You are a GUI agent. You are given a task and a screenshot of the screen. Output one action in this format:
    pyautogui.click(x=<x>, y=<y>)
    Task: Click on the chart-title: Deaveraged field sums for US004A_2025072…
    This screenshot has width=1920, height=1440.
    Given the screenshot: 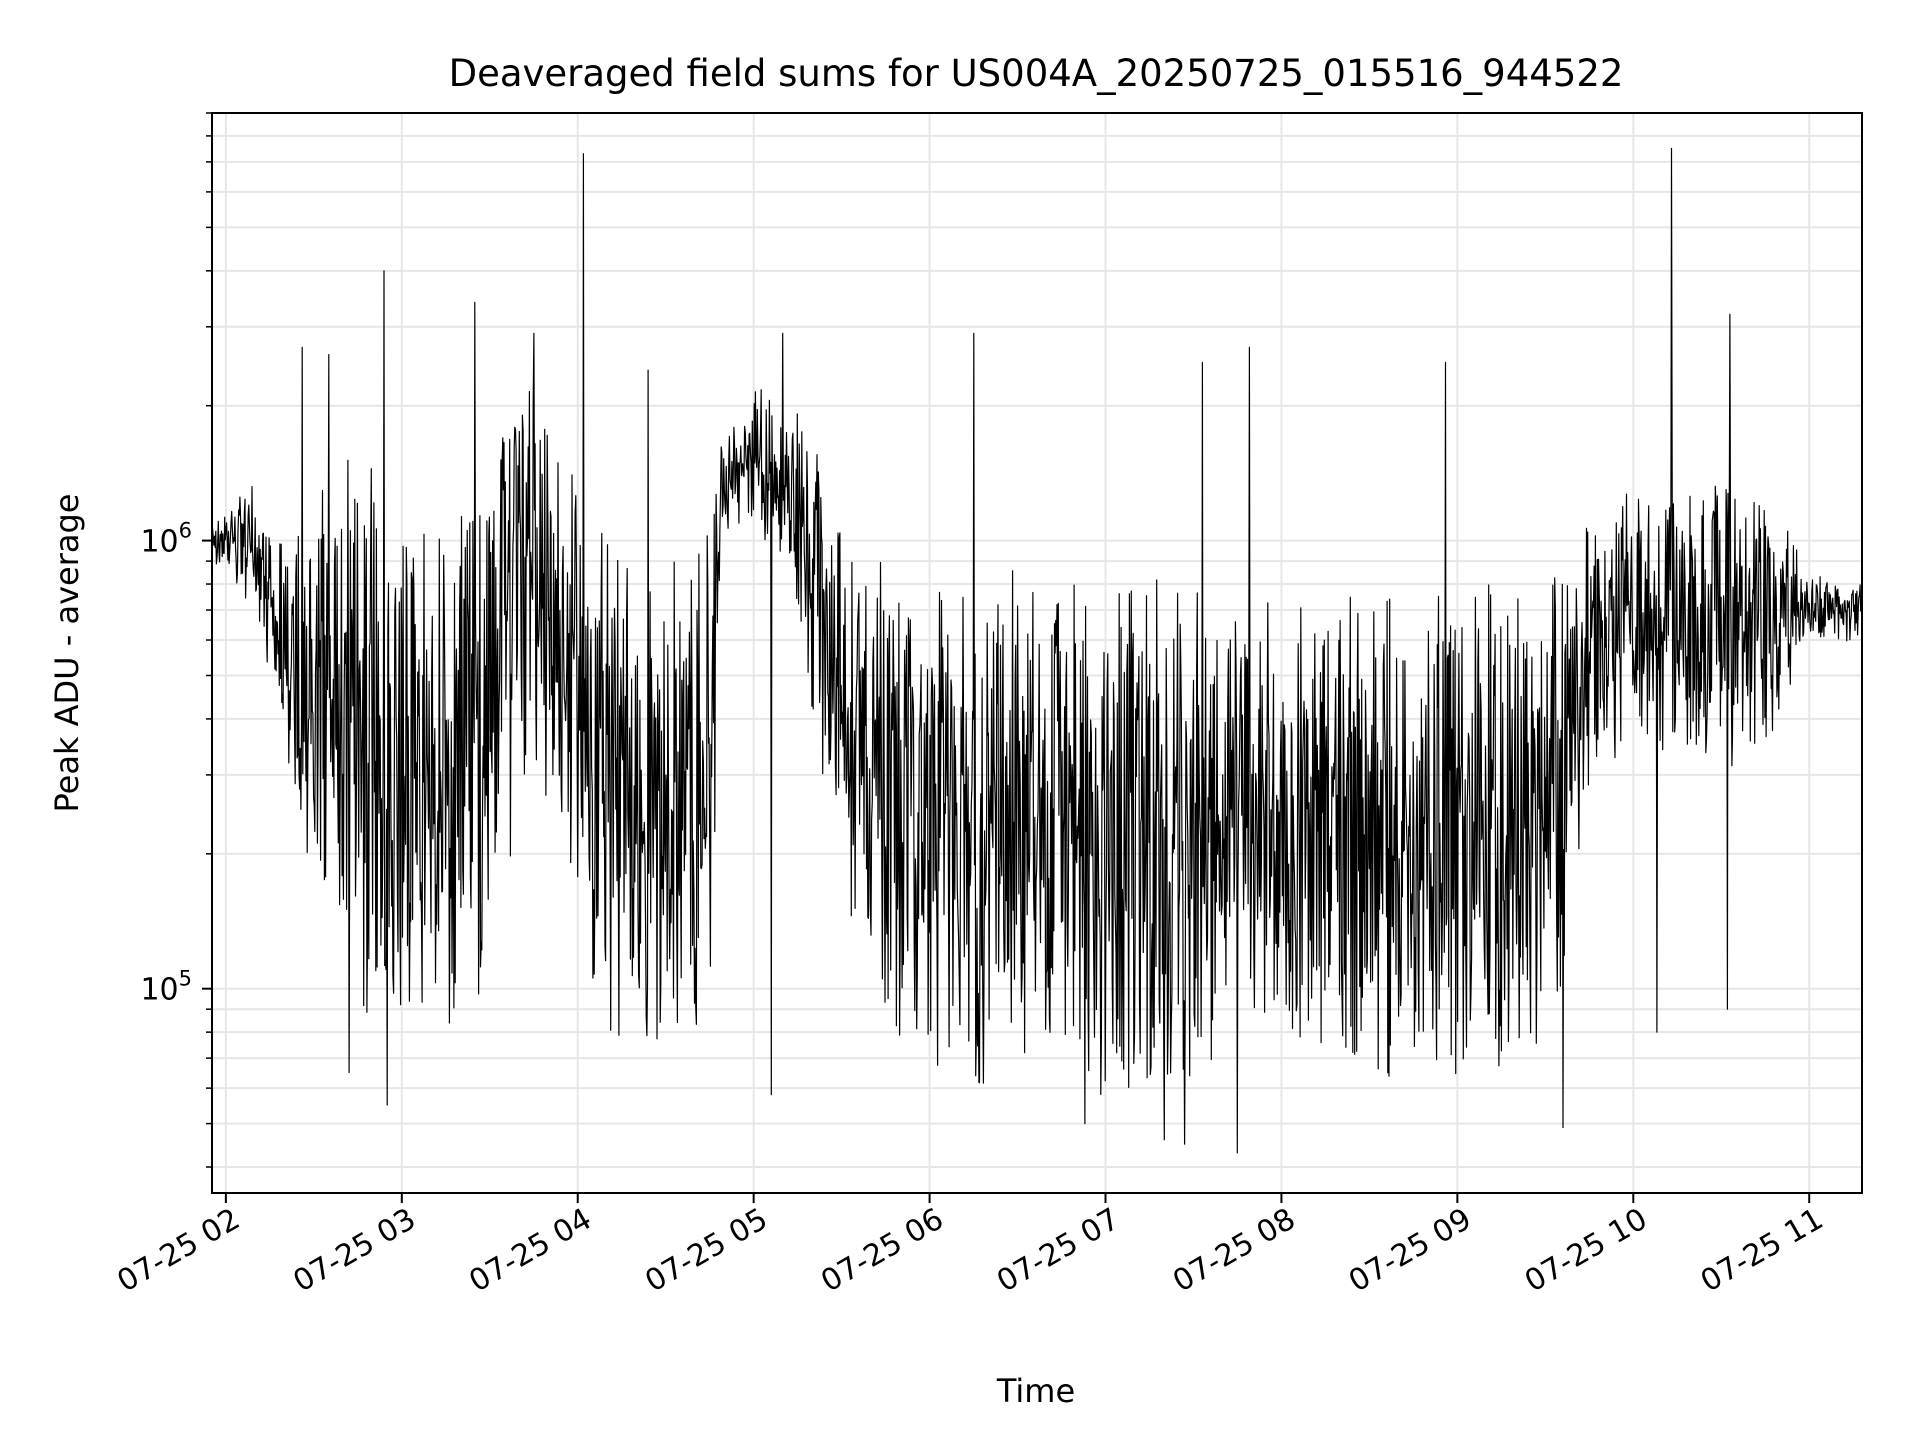 What is the action you would take?
    pyautogui.click(x=1036, y=73)
    